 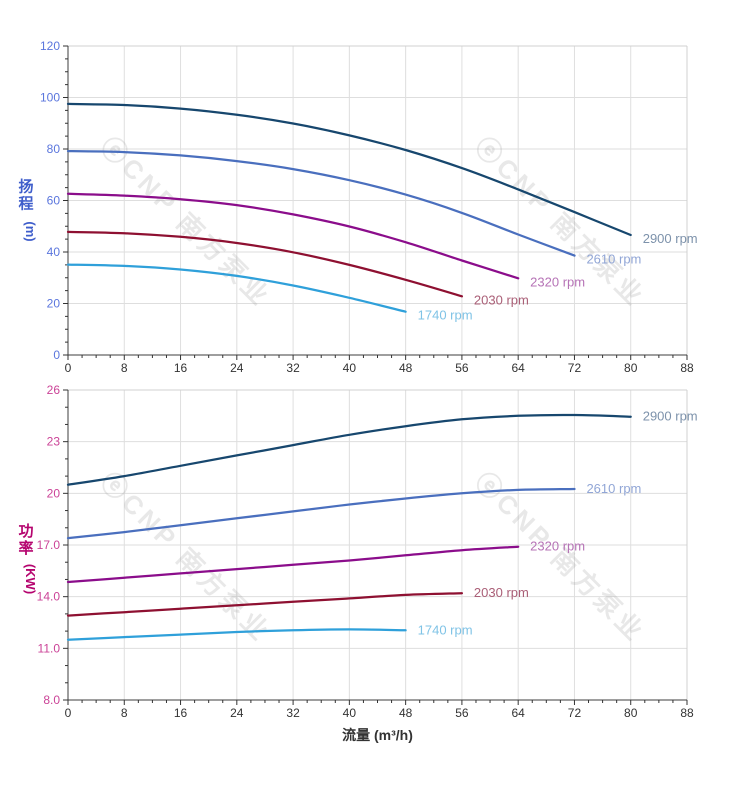 What do you see at coordinates (54, 149) in the screenshot?
I see `y-tick-label: 80` at bounding box center [54, 149].